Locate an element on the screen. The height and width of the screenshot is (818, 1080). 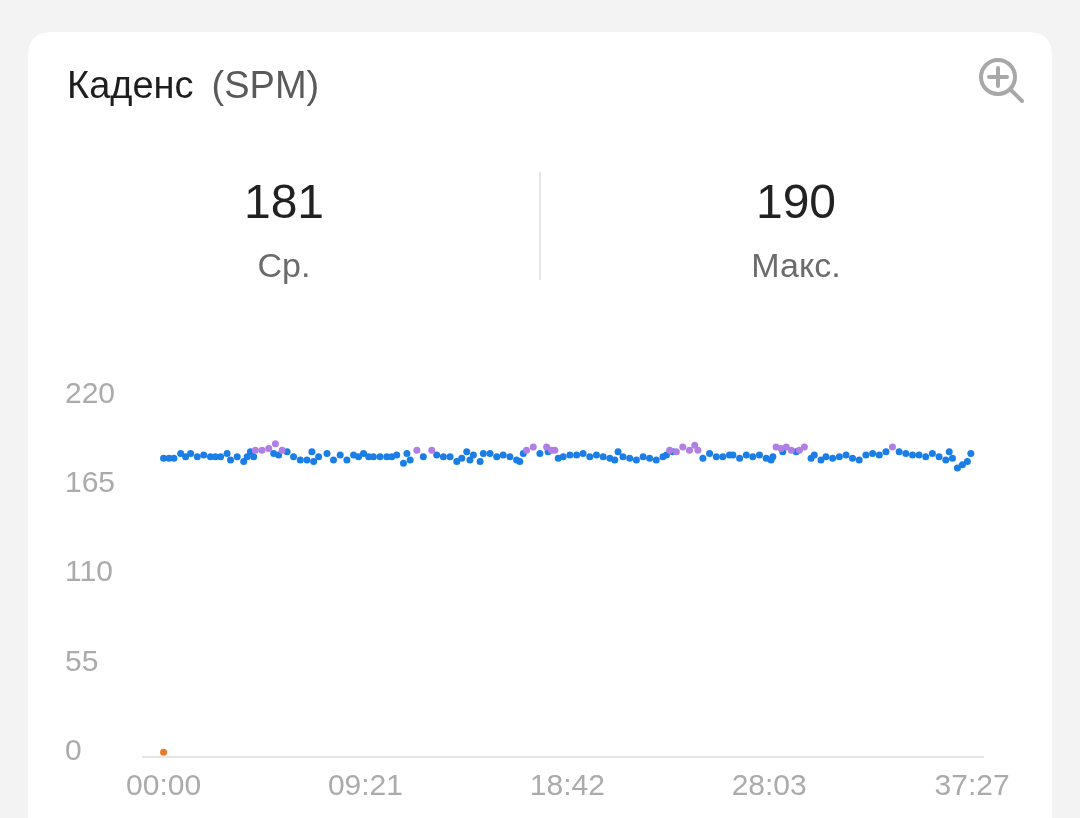
x-tick-label: 09:21 is located at coordinates (365, 784).